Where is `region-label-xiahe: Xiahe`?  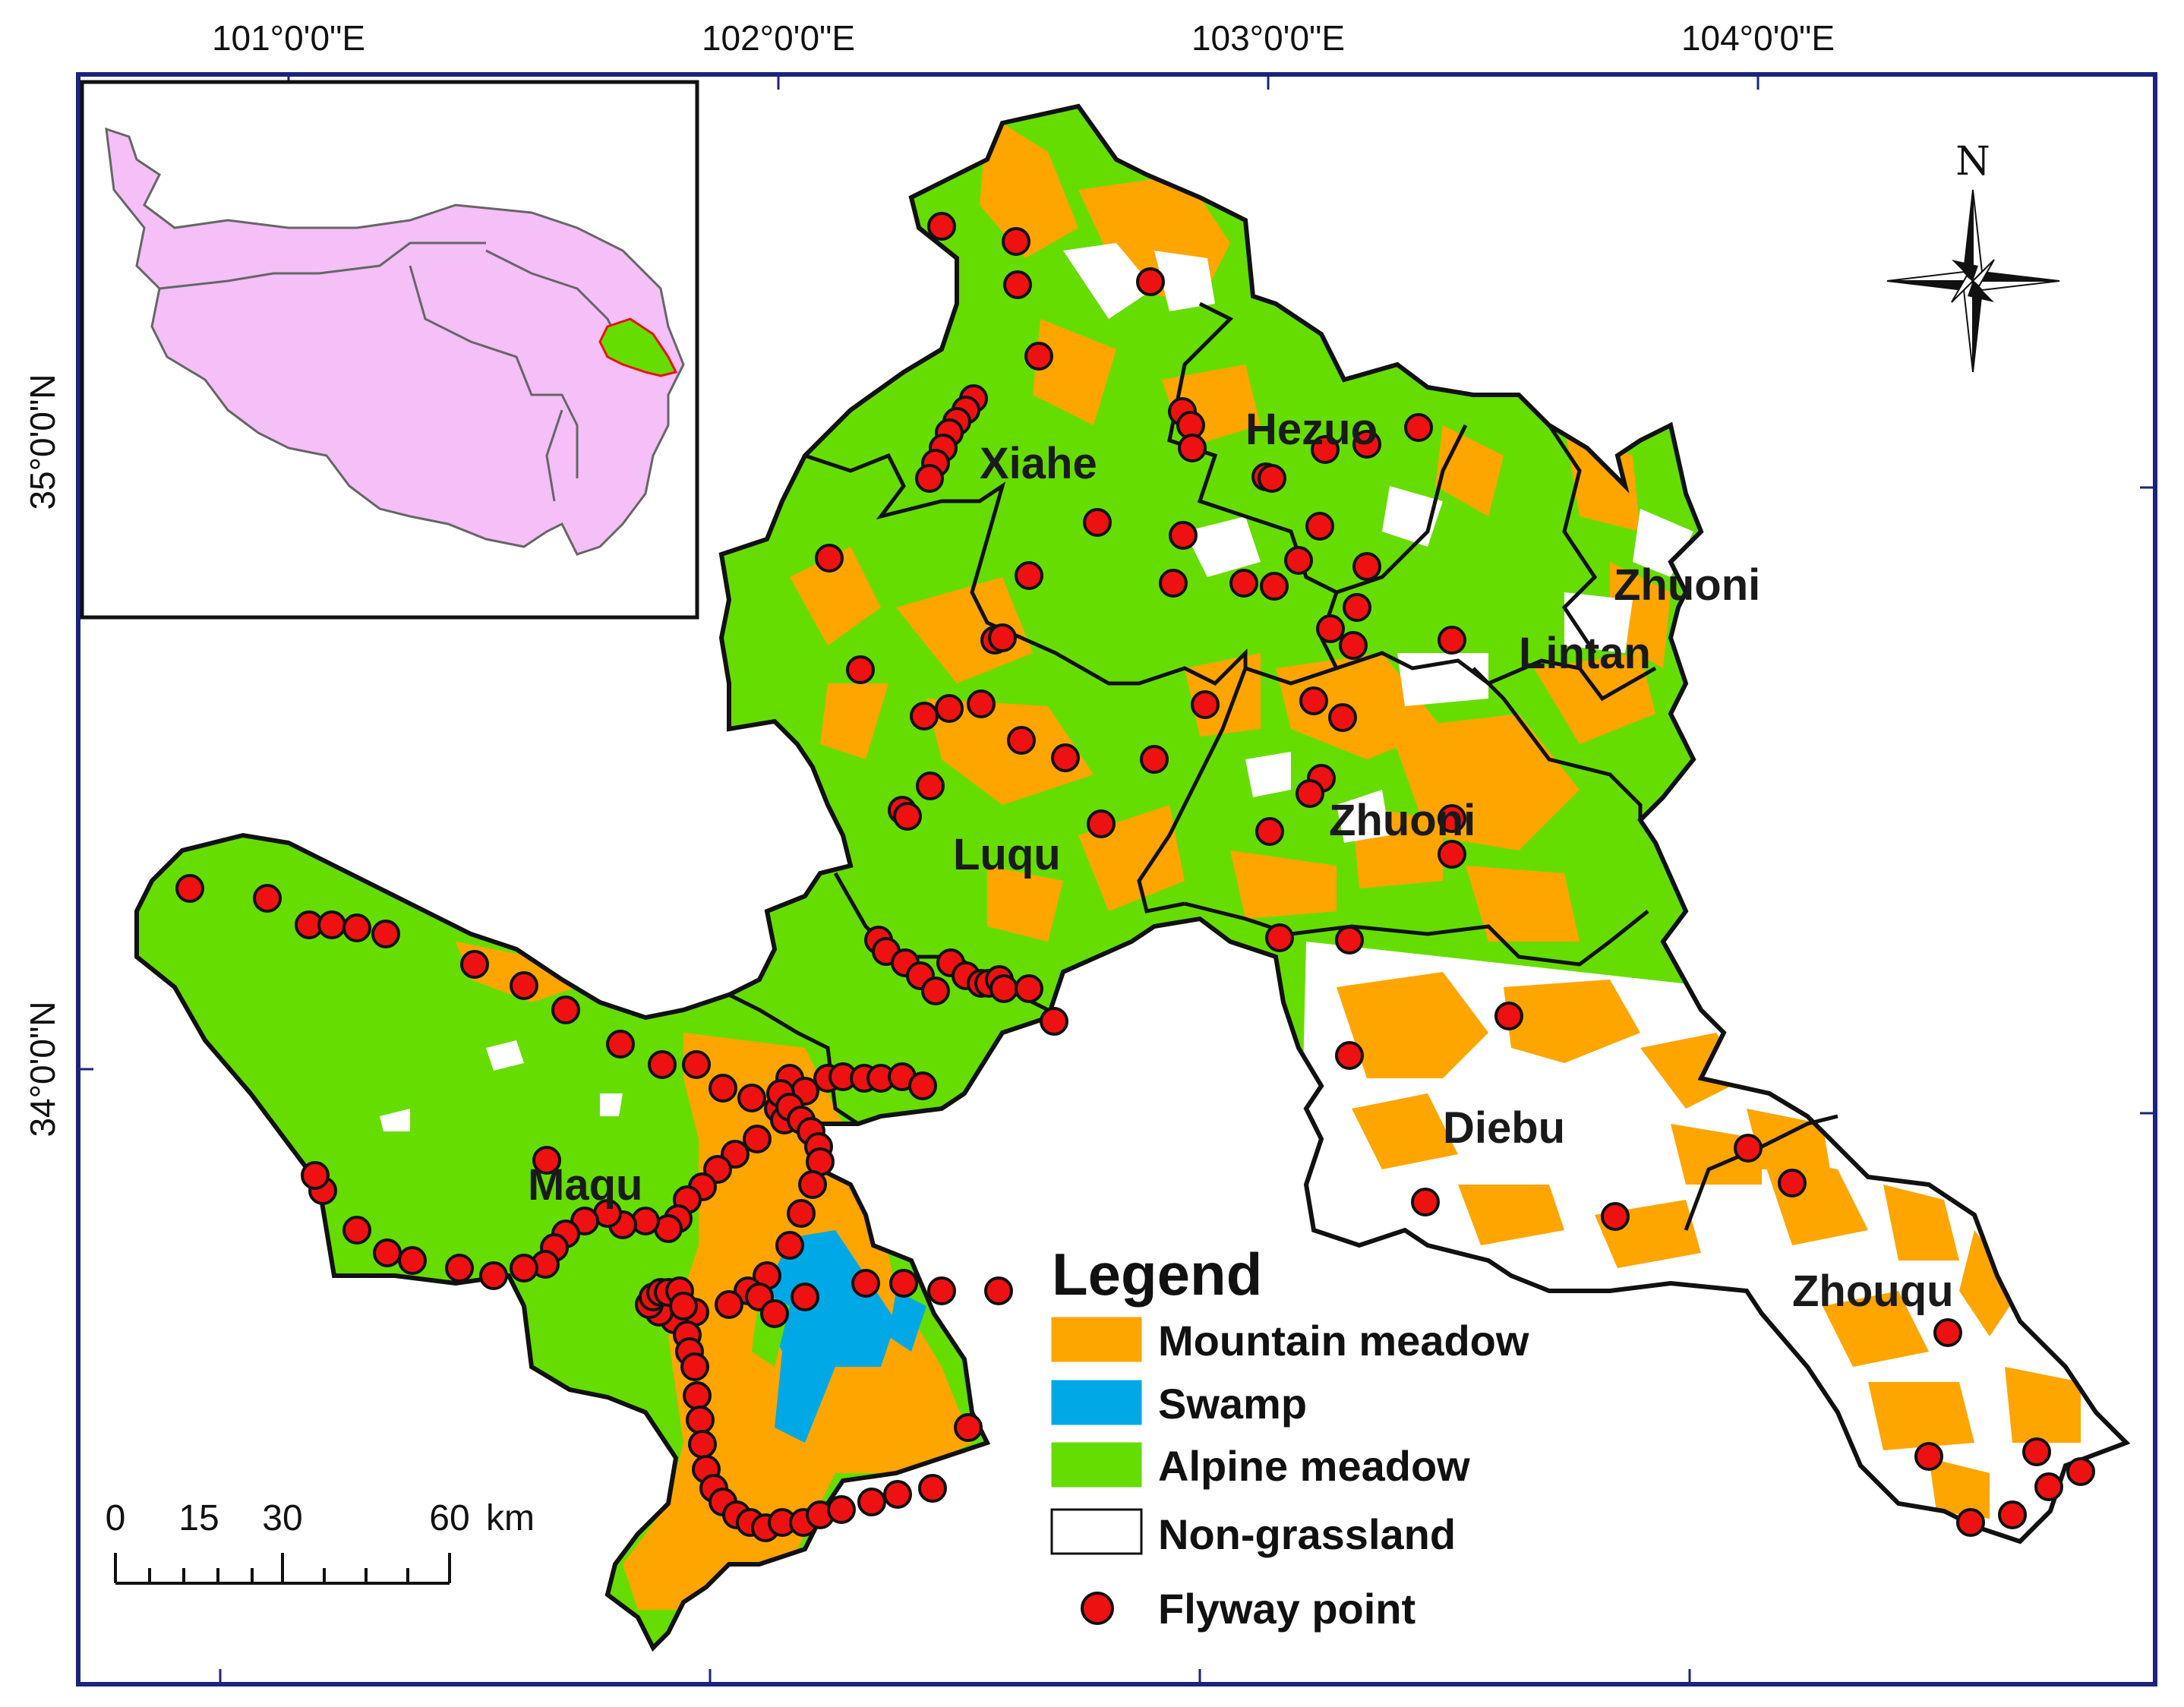 region-label-xiahe: Xiahe is located at coordinates (1038, 463).